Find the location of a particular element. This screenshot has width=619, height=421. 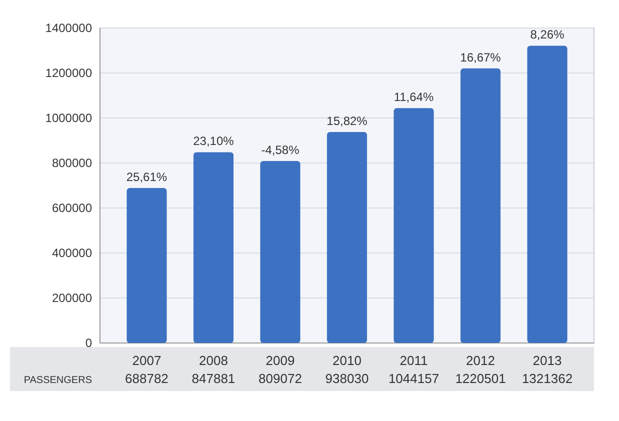

y-tick-label: 0 is located at coordinates (88, 343).